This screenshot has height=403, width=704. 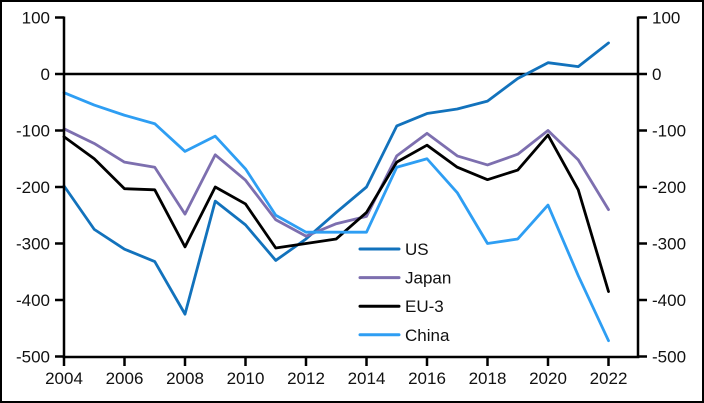 What do you see at coordinates (367, 378) in the screenshot?
I see `x-tick-label: 2014` at bounding box center [367, 378].